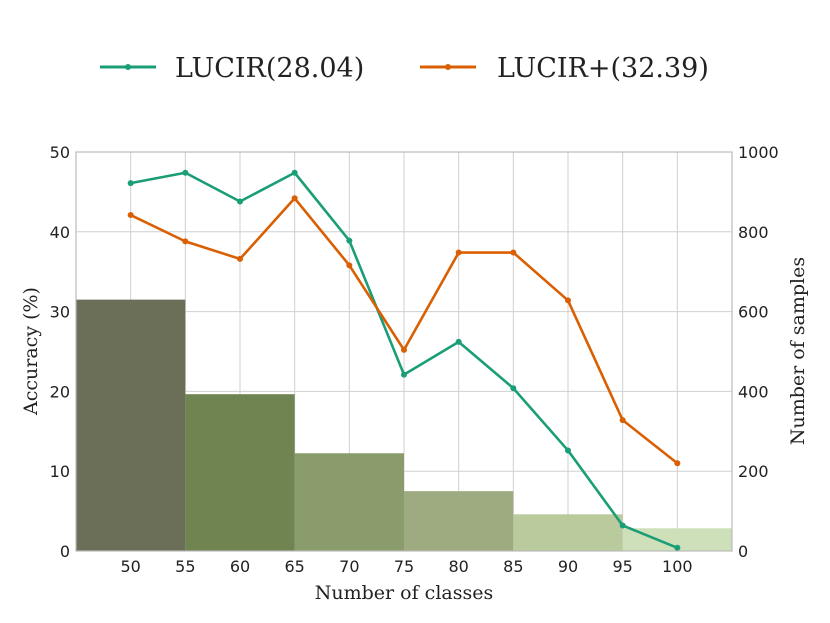 The image size is (830, 623). Describe the element at coordinates (758, 152) in the screenshot. I see `y-right-tick-label-5: 1000` at that location.